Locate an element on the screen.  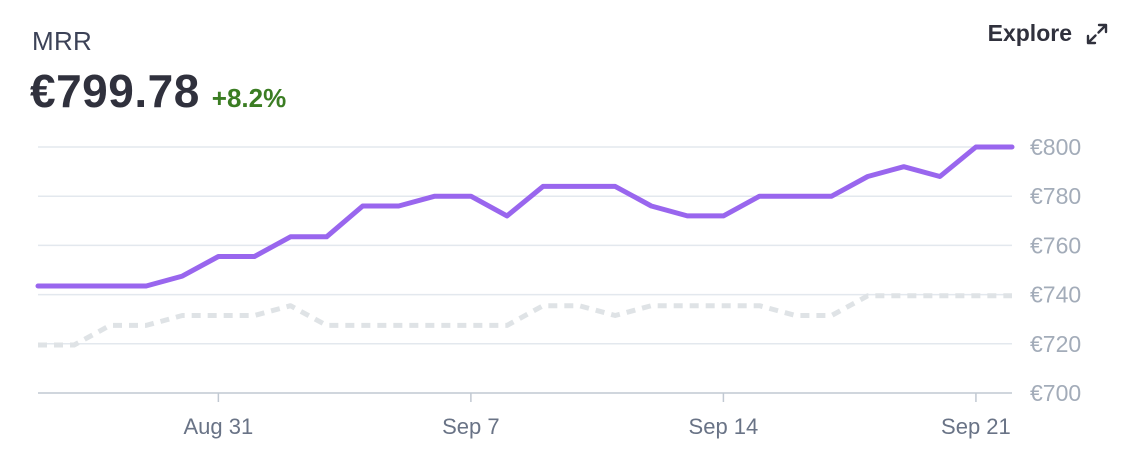
metric-value: €799.78 is located at coordinates (115, 91).